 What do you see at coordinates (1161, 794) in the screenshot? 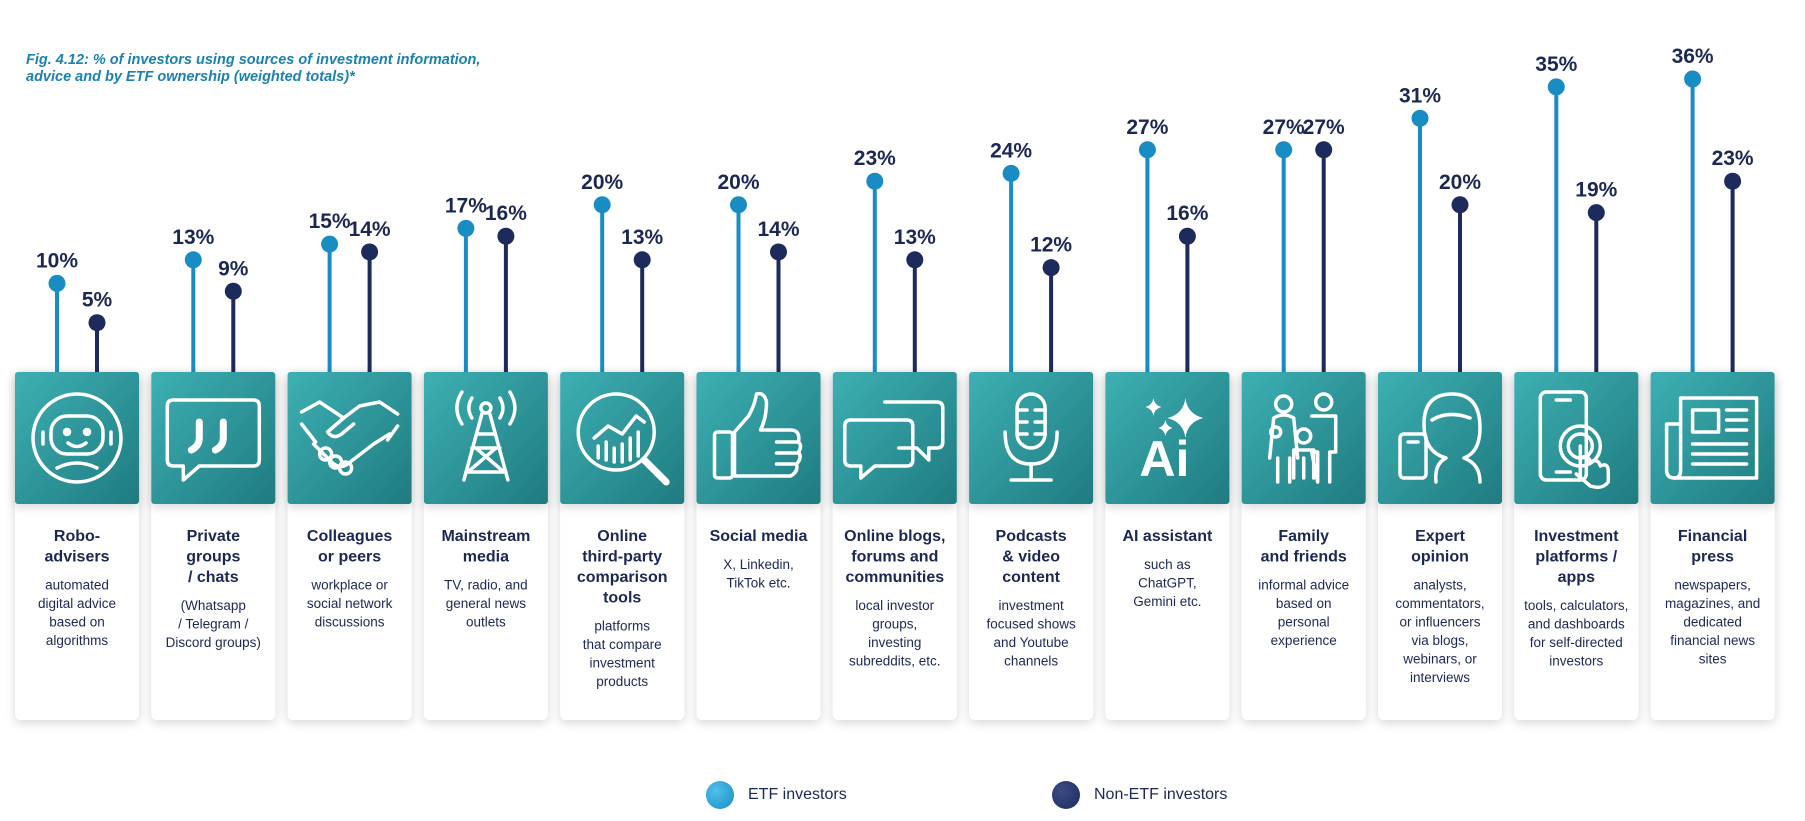
I see `legend-non-etf-label: Non-ETF investors` at bounding box center [1161, 794].